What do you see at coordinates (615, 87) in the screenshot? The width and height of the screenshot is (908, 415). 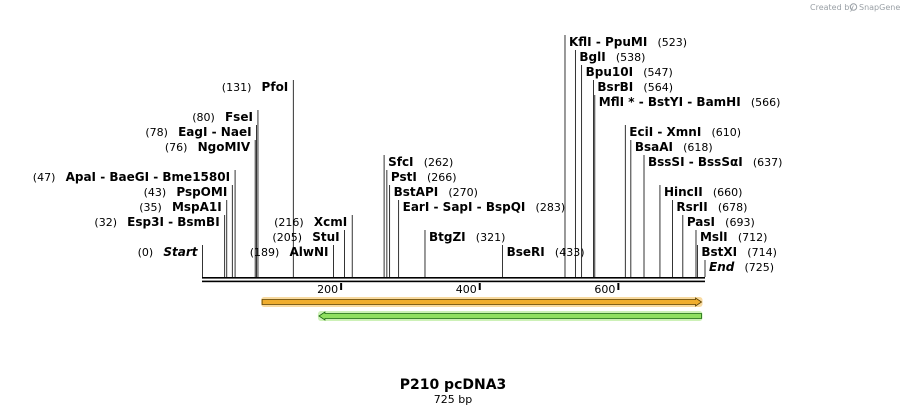 I see `site-enzyme-name: BsrBI` at bounding box center [615, 87].